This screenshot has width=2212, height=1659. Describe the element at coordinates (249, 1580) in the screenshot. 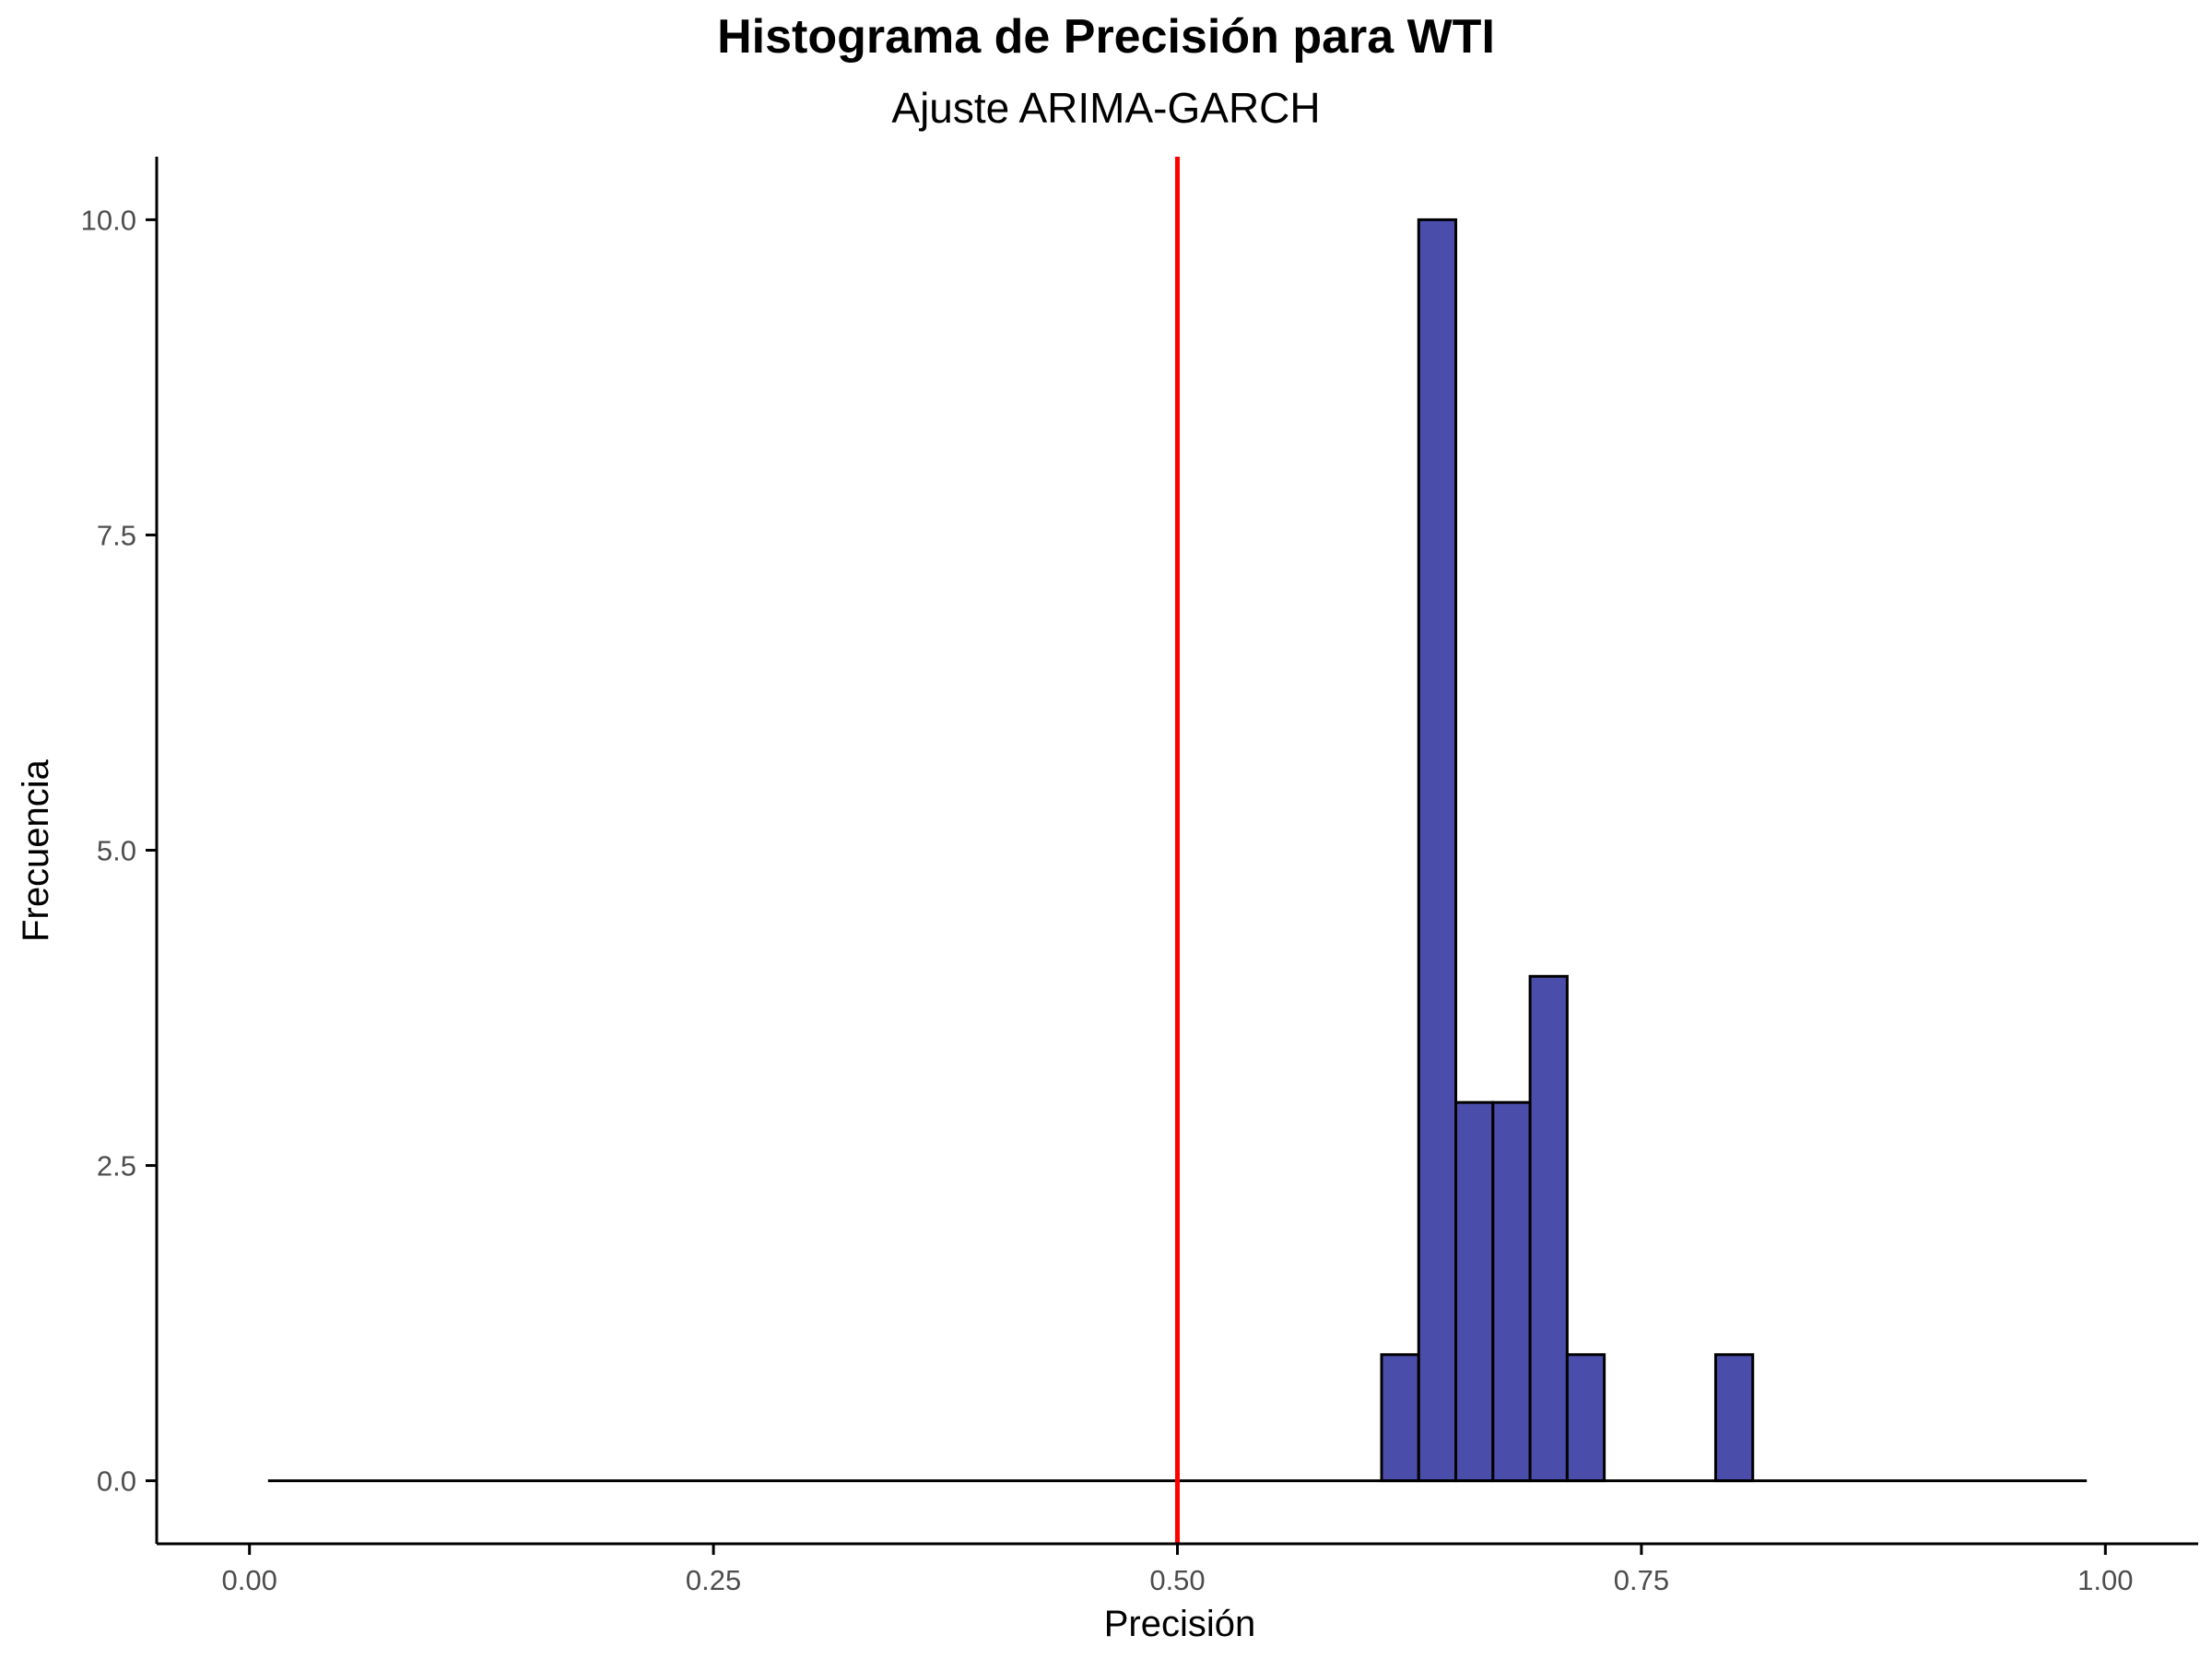

I see `x-tick-label-0: 0.00` at that location.